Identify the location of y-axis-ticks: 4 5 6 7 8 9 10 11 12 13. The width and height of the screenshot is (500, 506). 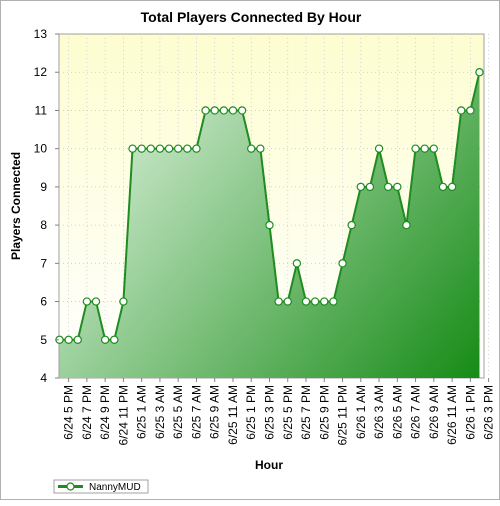
(46, 206).